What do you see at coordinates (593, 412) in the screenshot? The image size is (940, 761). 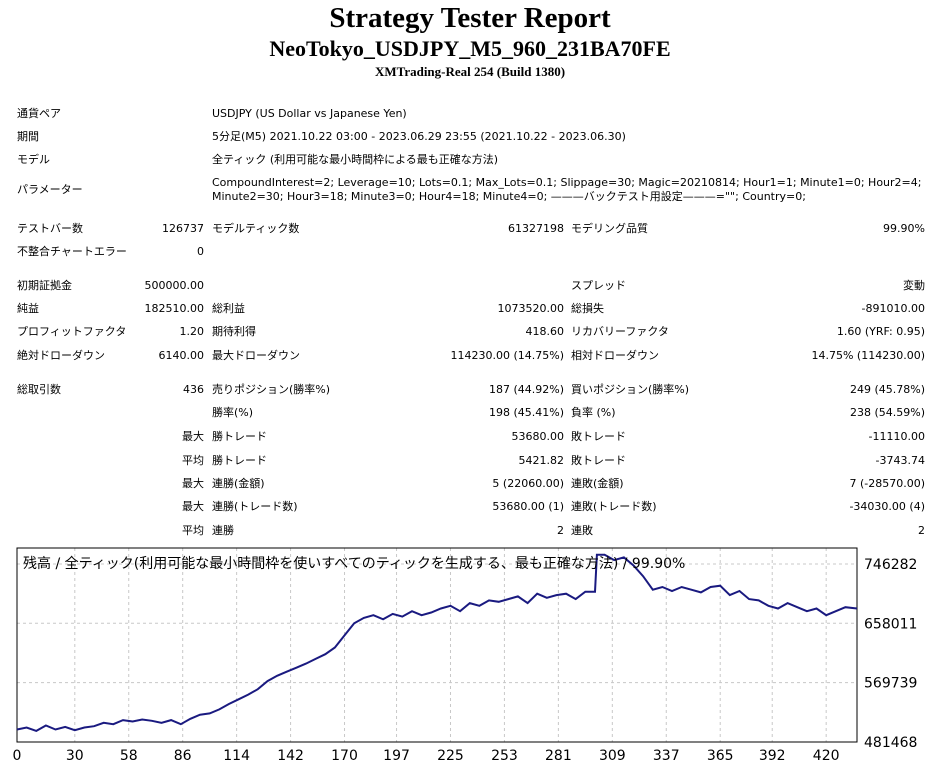 I see `lossrate-label: 負率 (%)` at bounding box center [593, 412].